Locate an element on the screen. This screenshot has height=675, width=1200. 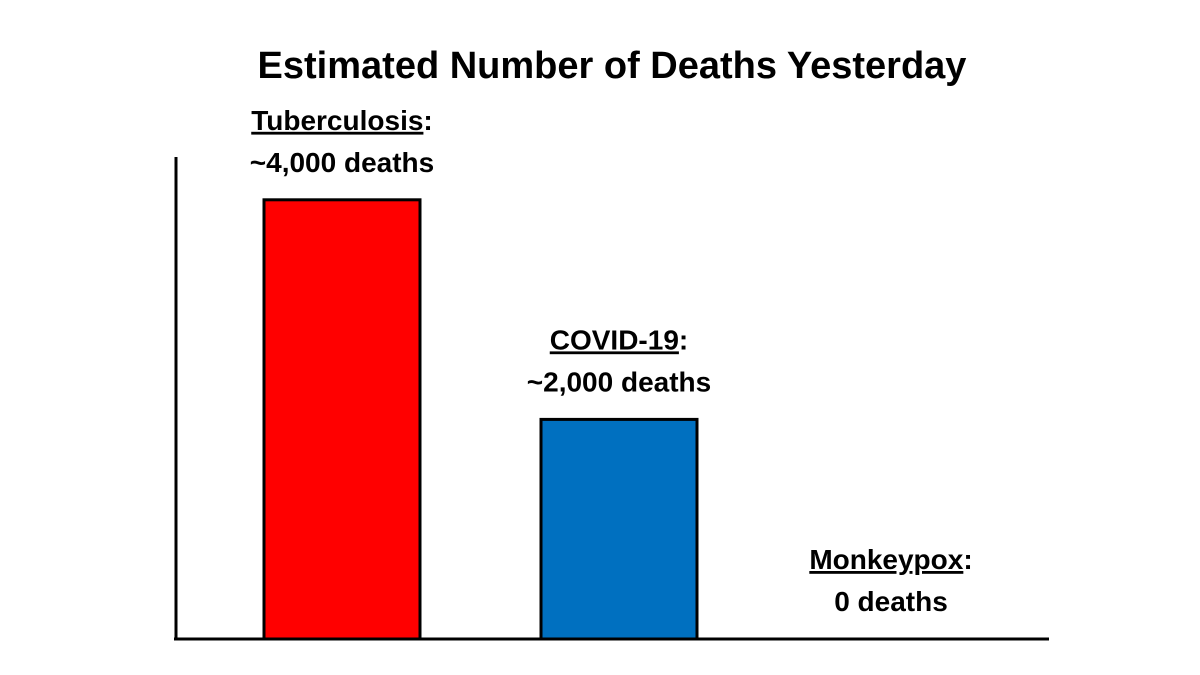
category-label-tuberculosis: Tuberculosis: is located at coordinates (342, 120).